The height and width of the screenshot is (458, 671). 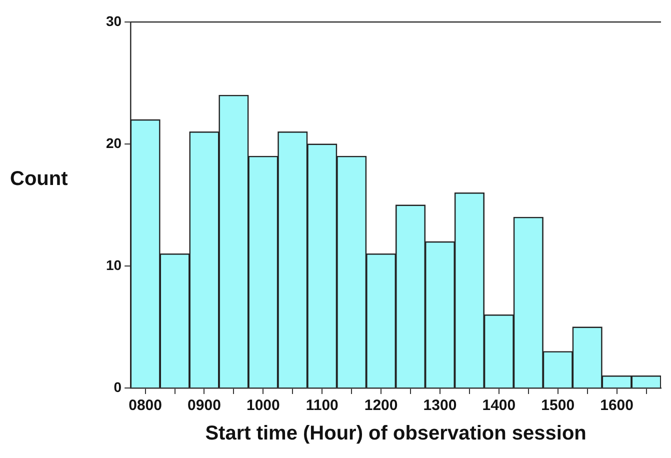 What do you see at coordinates (395, 433) in the screenshot?
I see `x-axis-title: Start time (Hour) of observation session` at bounding box center [395, 433].